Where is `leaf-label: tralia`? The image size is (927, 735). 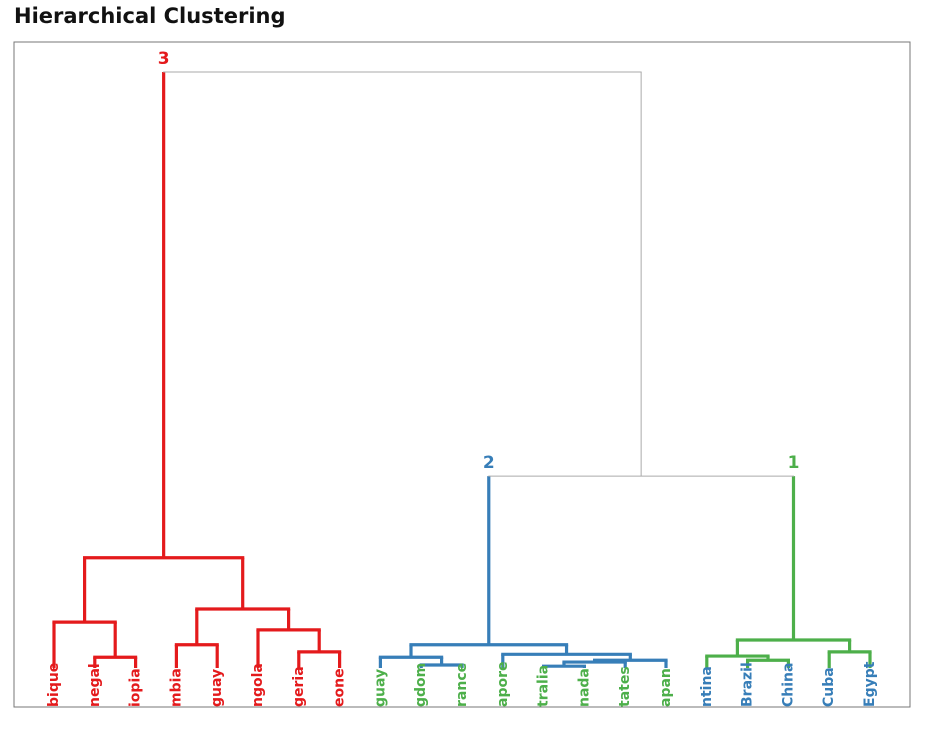
leaf-label: tralia is located at coordinates (544, 686).